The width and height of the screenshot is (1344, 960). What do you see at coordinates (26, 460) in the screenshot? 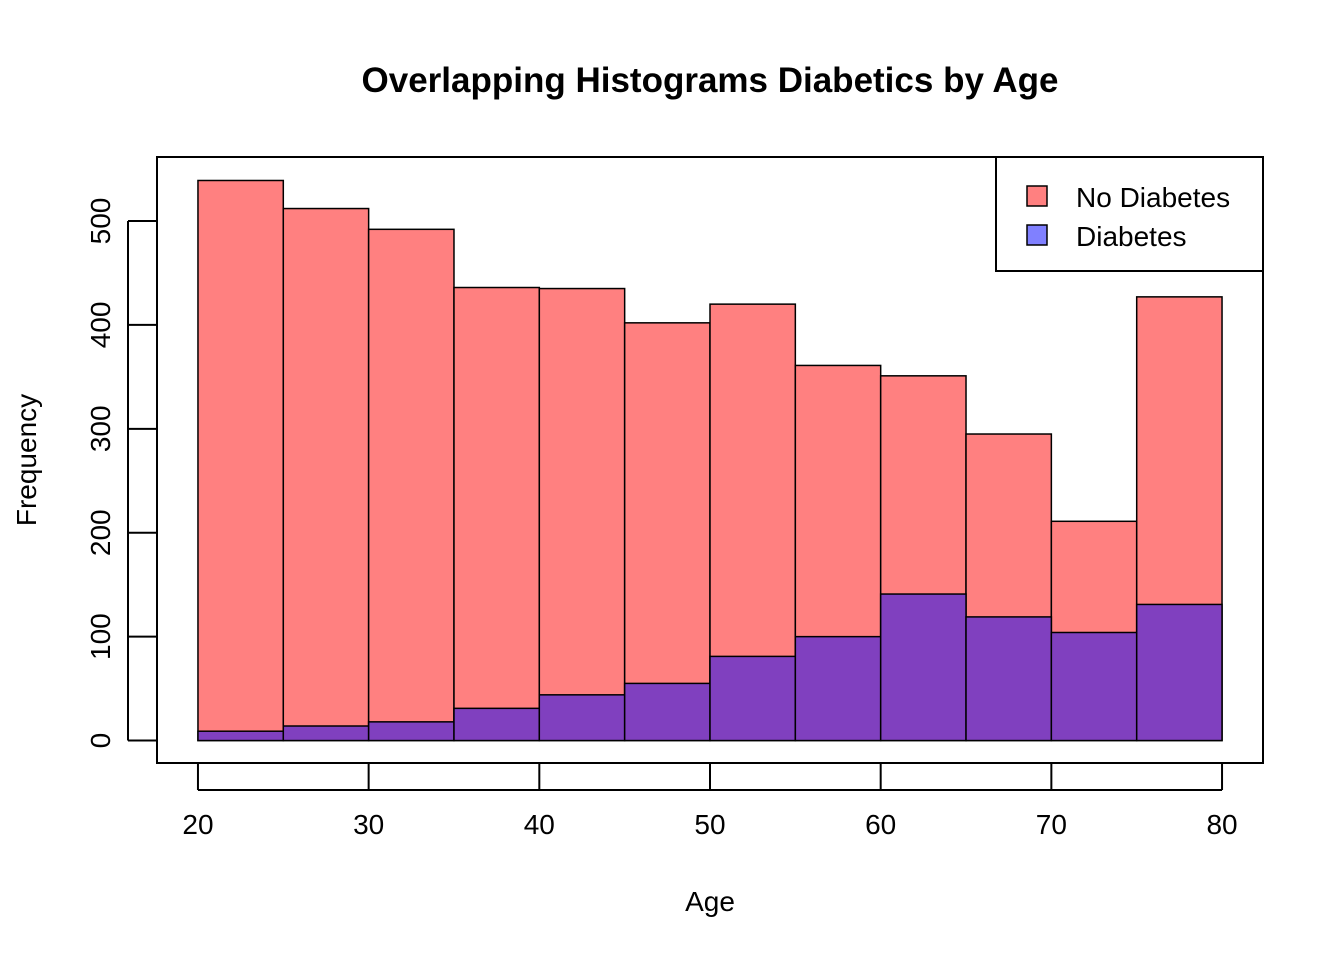
I see `y-axis-title: Frequency` at bounding box center [26, 460].